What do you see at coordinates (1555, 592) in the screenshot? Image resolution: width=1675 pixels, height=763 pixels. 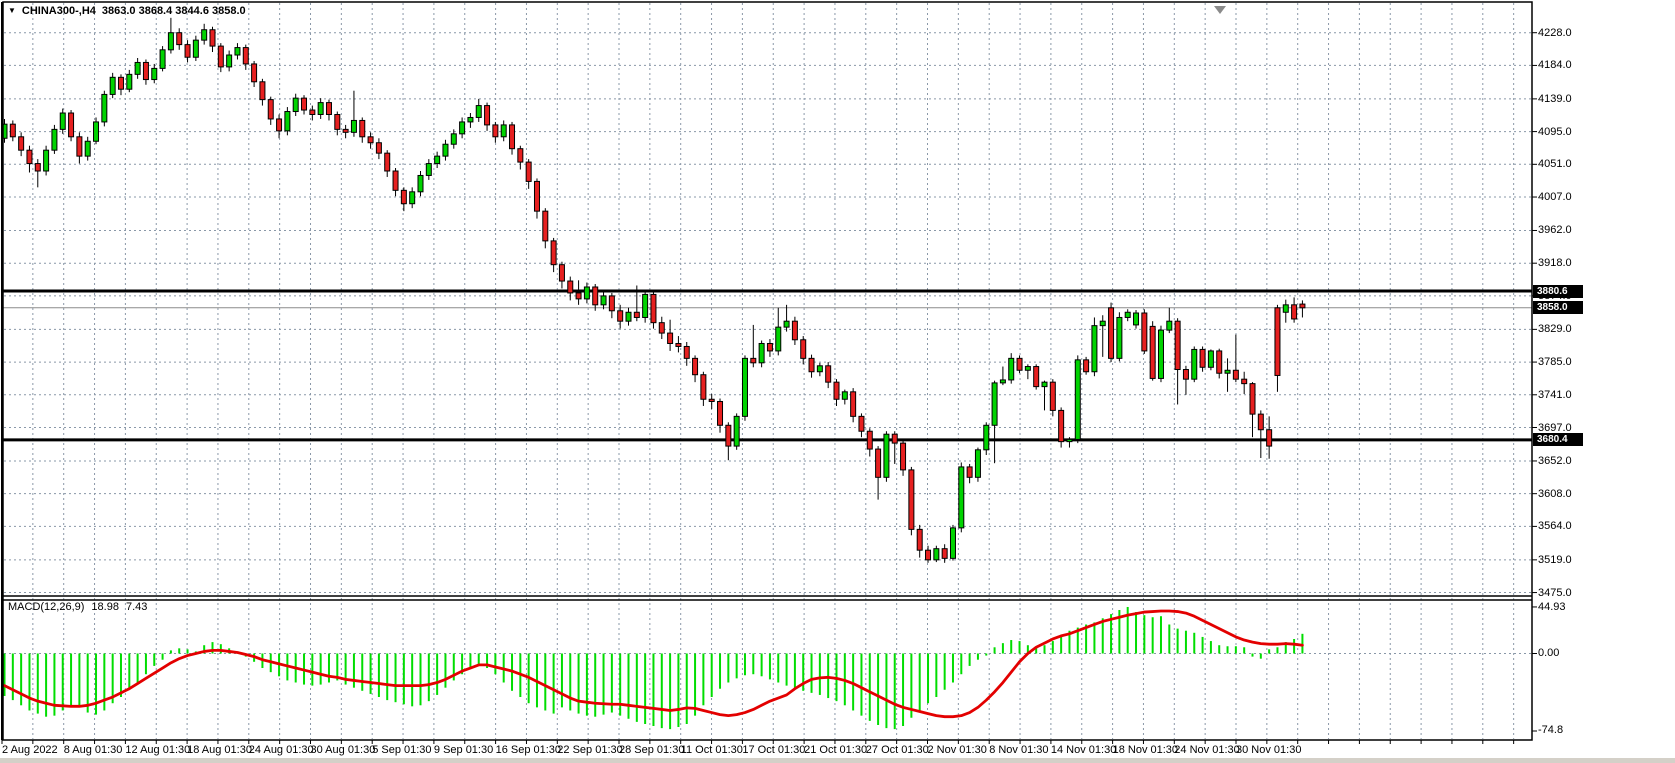 I see `price-axis-label: 3475.0` at bounding box center [1555, 592].